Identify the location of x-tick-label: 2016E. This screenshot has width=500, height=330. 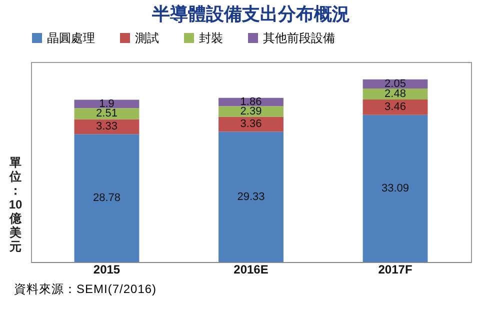
(251, 269).